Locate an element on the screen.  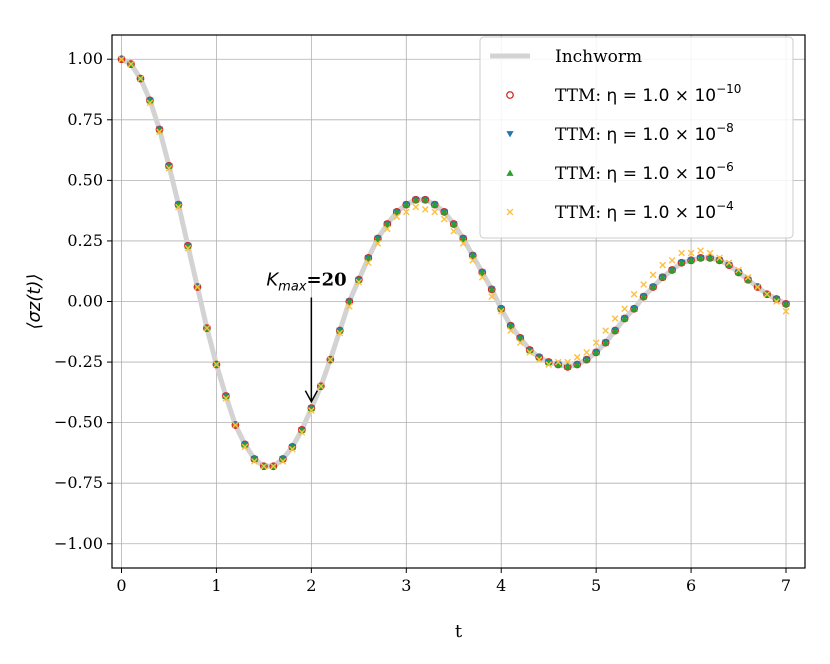
legend-entry: TTM: η = 1.0 × 10−4 is located at coordinates (620, 211).